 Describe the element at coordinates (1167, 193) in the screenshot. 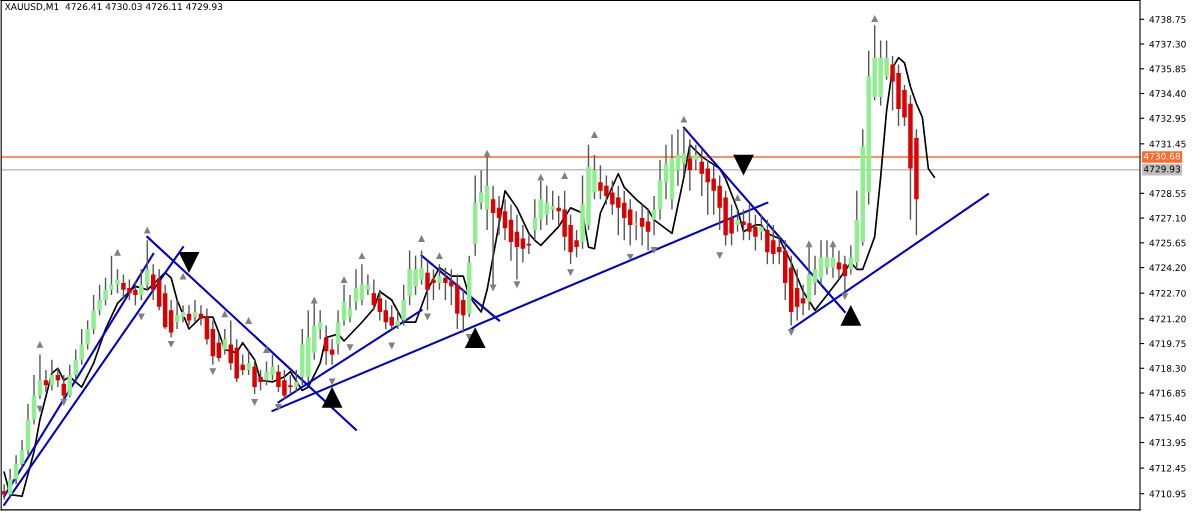

I see `y-tick-label: 4728.55` at that location.